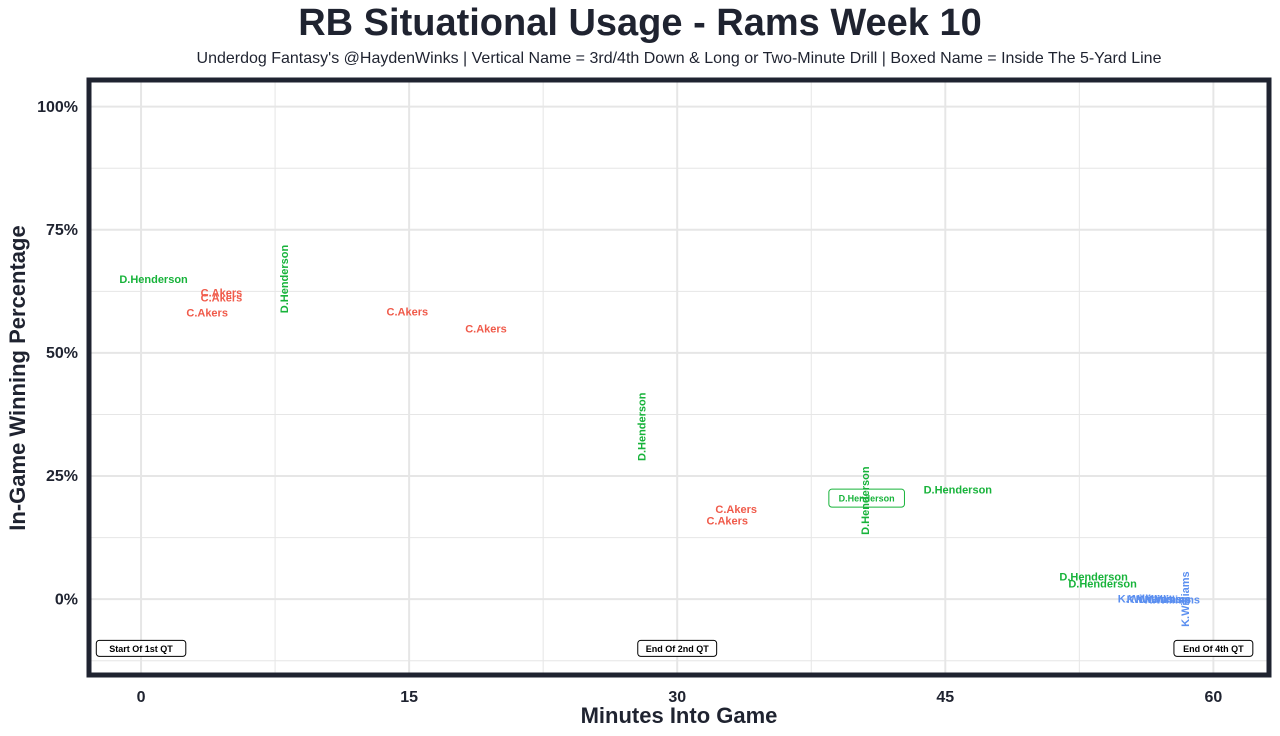  I want to click on quarter-marker-label: End Of 4th QT, so click(1213, 649).